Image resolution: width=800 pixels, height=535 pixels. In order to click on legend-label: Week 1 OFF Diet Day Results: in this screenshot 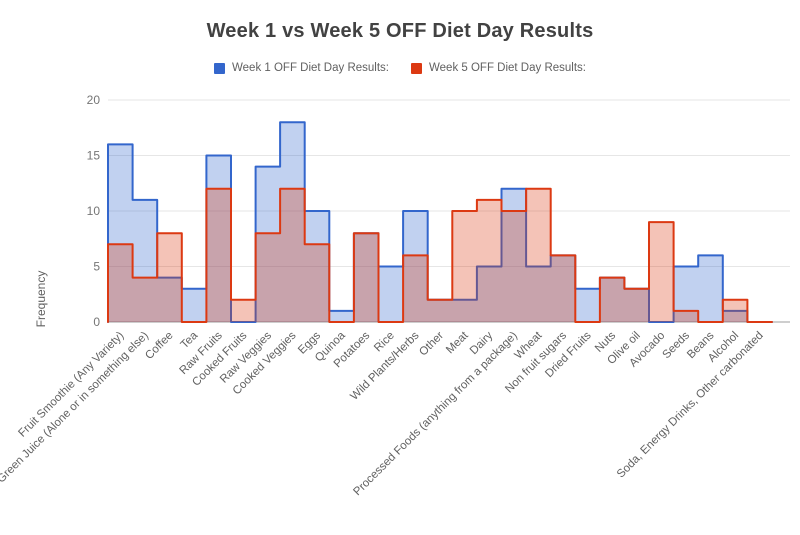, I will do `click(310, 68)`.